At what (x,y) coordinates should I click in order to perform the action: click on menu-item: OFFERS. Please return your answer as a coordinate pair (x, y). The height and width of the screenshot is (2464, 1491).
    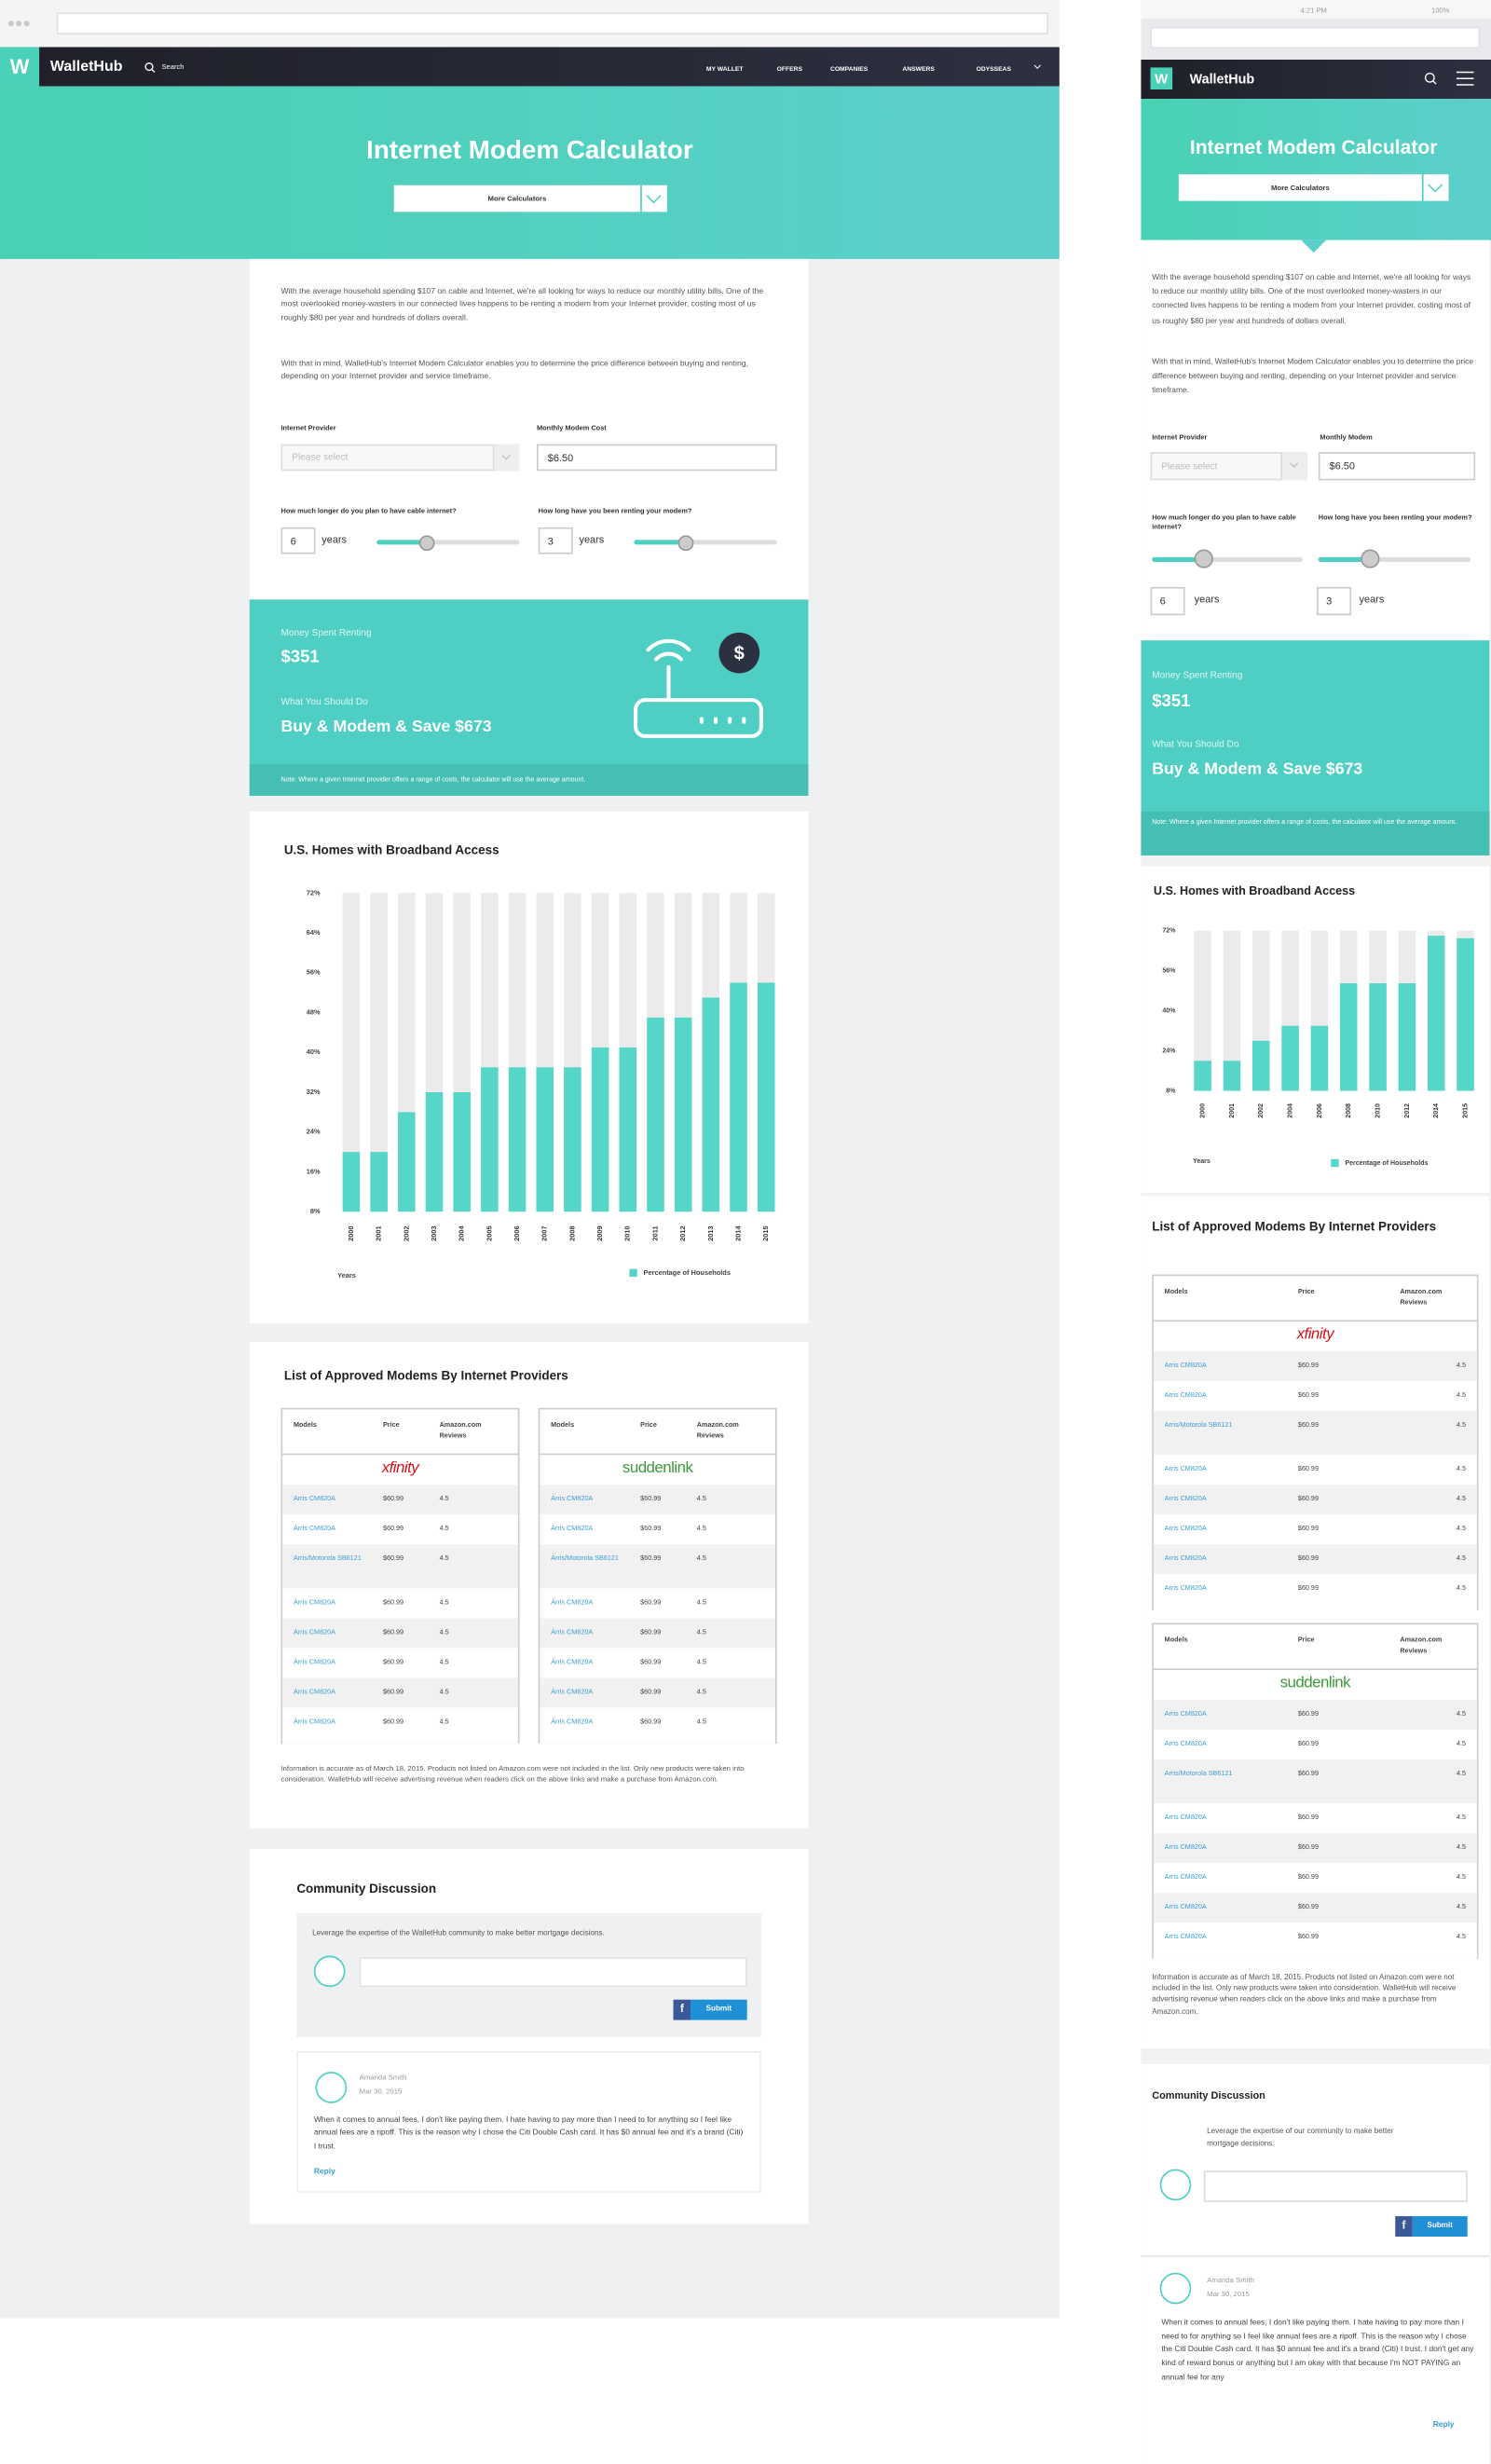
    Looking at the image, I should click on (790, 67).